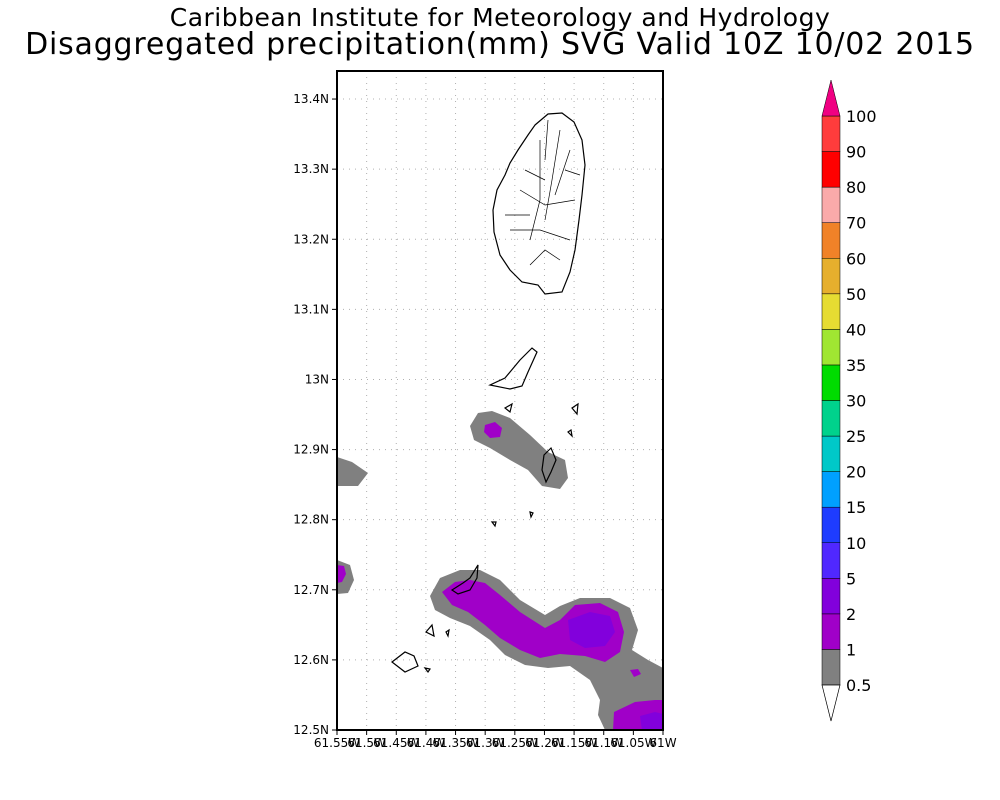 The height and width of the screenshot is (800, 1000). What do you see at coordinates (856, 294) in the screenshot?
I see `colorbar-level-label: 50` at bounding box center [856, 294].